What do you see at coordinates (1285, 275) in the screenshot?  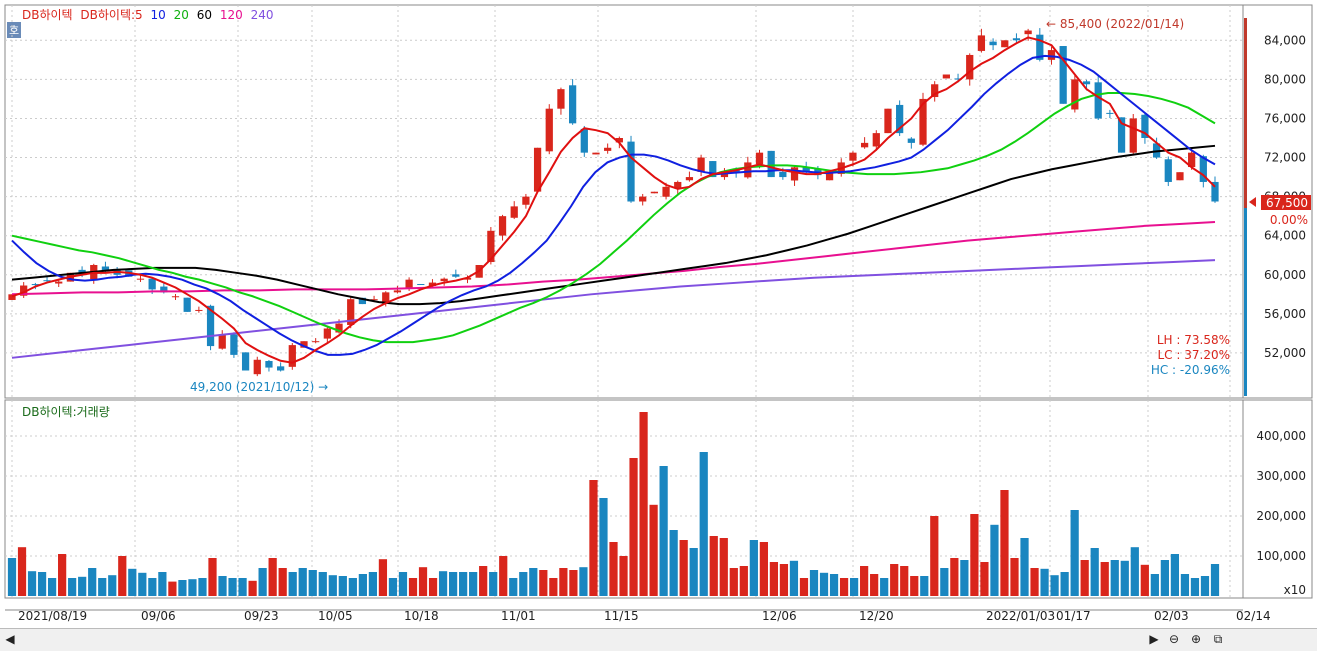 I see `price-tick-label: 60,000` at bounding box center [1285, 275].